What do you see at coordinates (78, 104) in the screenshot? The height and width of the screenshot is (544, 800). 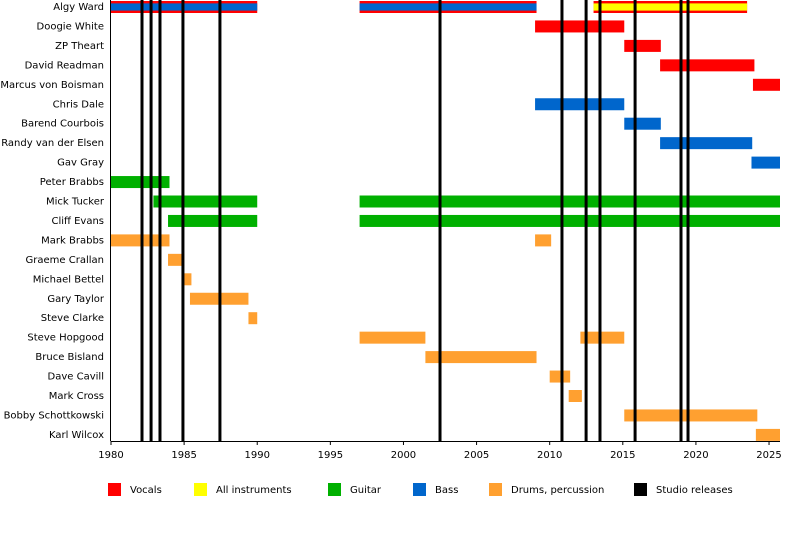 I see `row-label: Chris Dale` at bounding box center [78, 104].